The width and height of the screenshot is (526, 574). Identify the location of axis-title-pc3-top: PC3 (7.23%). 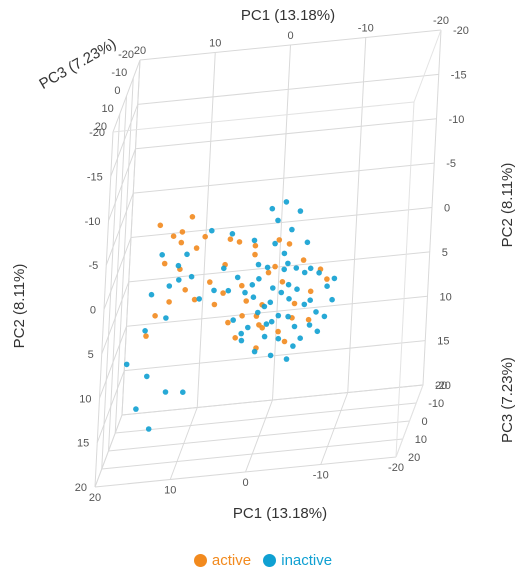
(77, 64).